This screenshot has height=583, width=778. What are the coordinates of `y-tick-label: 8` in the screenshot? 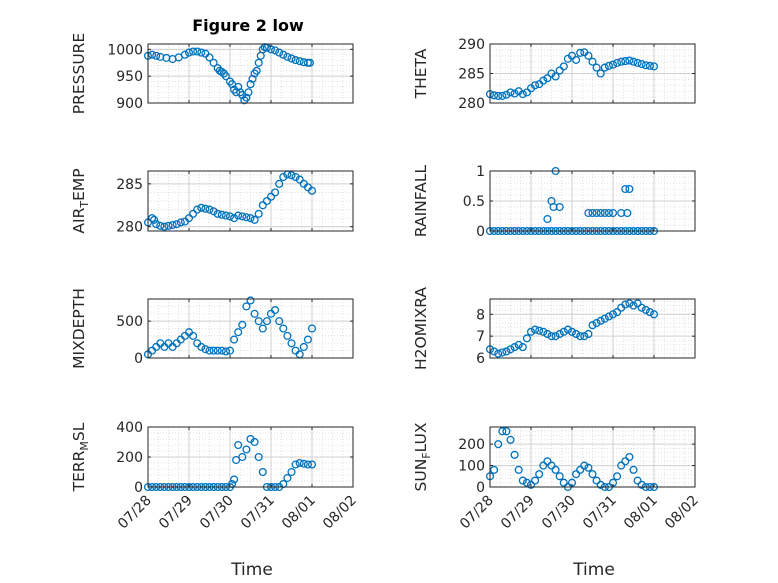 It's located at (480, 315).